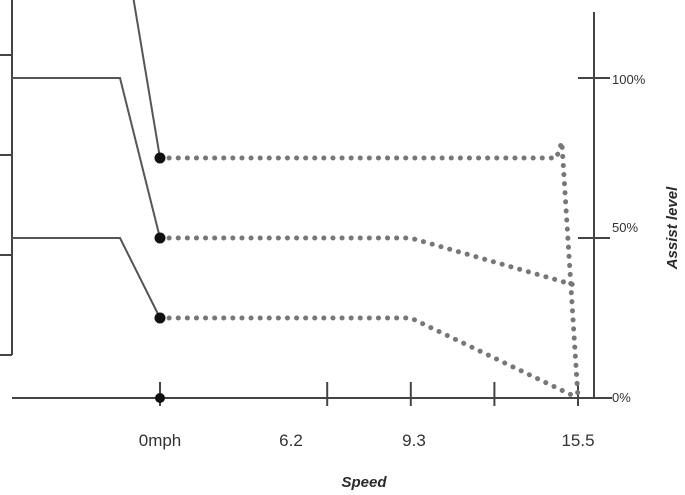 The height and width of the screenshot is (495, 685). I want to click on y-tick-label-0: 0%, so click(621, 397).